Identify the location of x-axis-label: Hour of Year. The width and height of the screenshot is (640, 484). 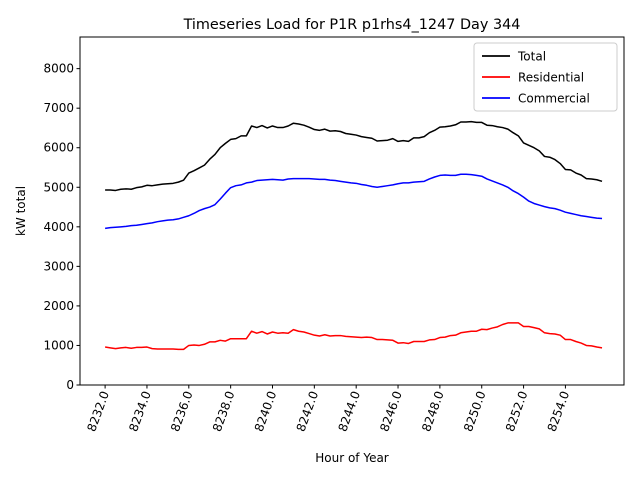
(352, 458).